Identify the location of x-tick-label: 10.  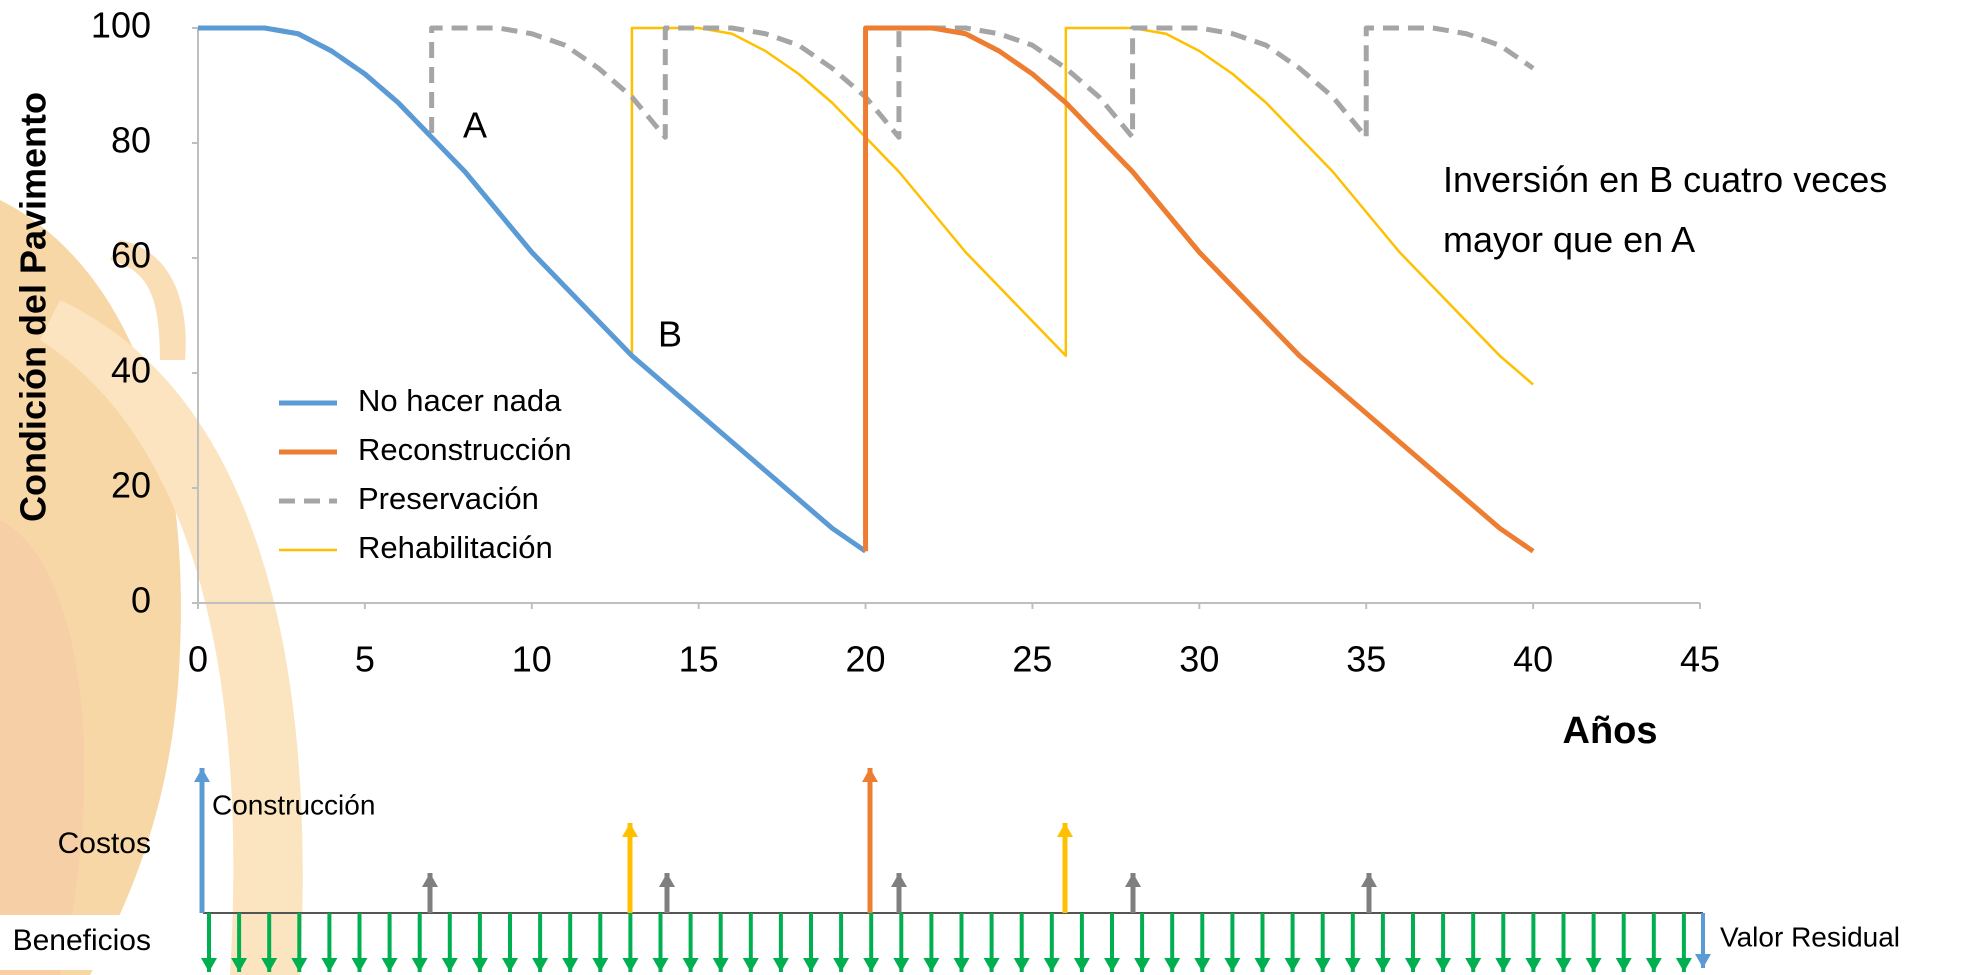
(532, 659).